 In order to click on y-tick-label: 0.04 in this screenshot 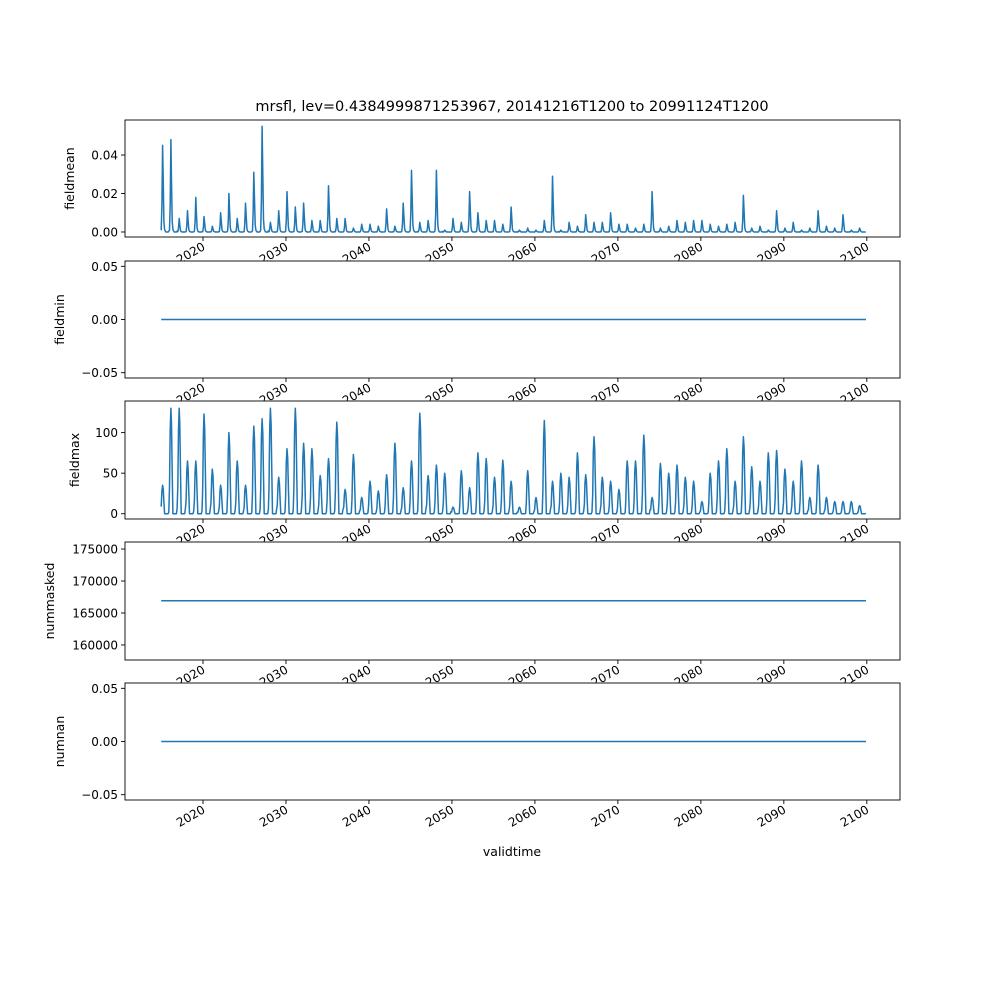, I will do `click(104, 156)`.